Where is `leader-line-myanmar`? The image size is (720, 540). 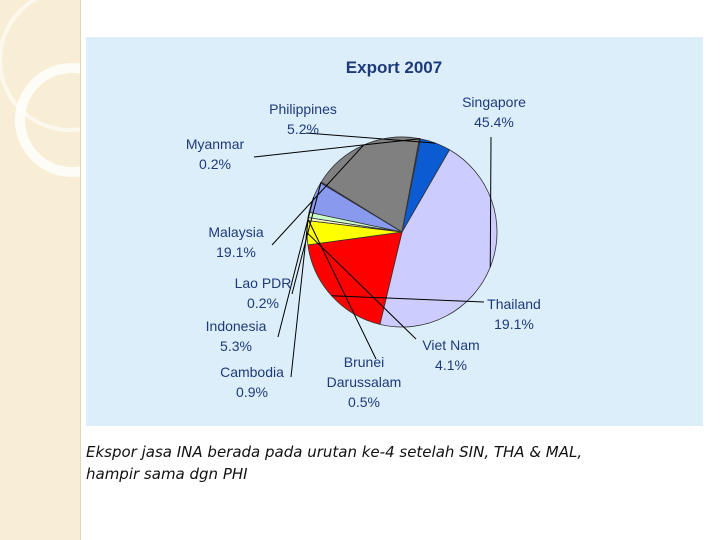
leader-line-myanmar is located at coordinates (337, 148).